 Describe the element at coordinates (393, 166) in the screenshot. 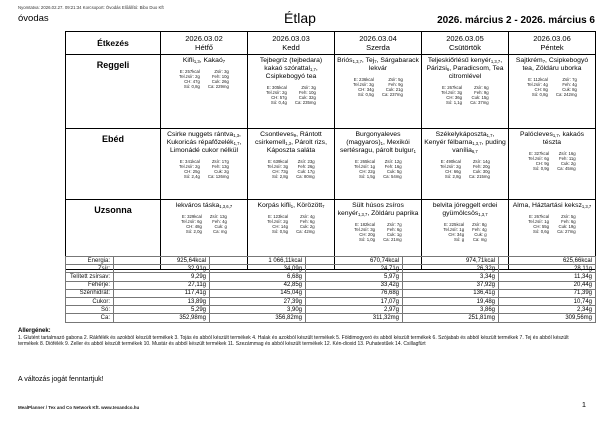

I see `nutrition-value: Feh: 16g` at that location.